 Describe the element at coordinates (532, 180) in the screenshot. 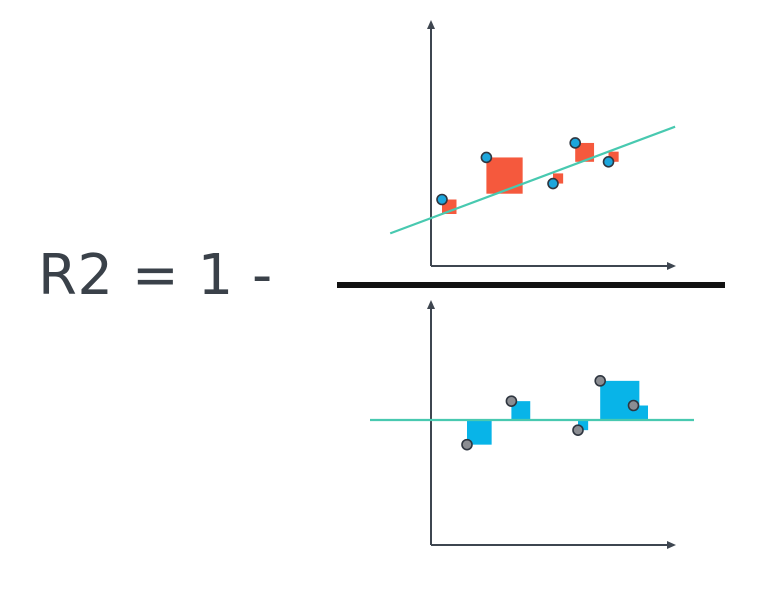

I see `regression-fit-line` at that location.